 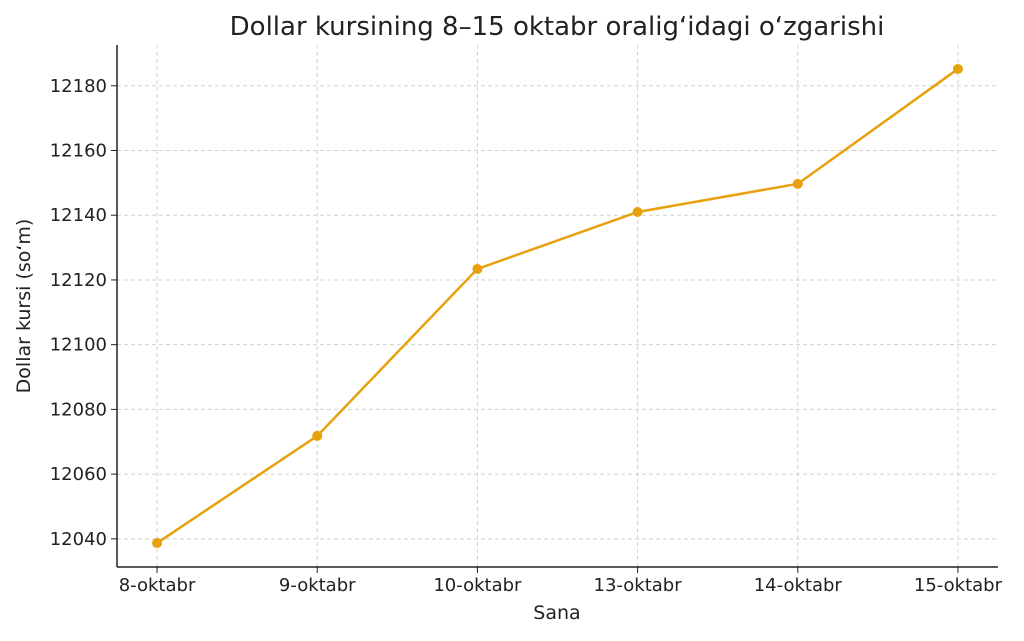 I want to click on y-tick-label: 12140, so click(x=78, y=215).